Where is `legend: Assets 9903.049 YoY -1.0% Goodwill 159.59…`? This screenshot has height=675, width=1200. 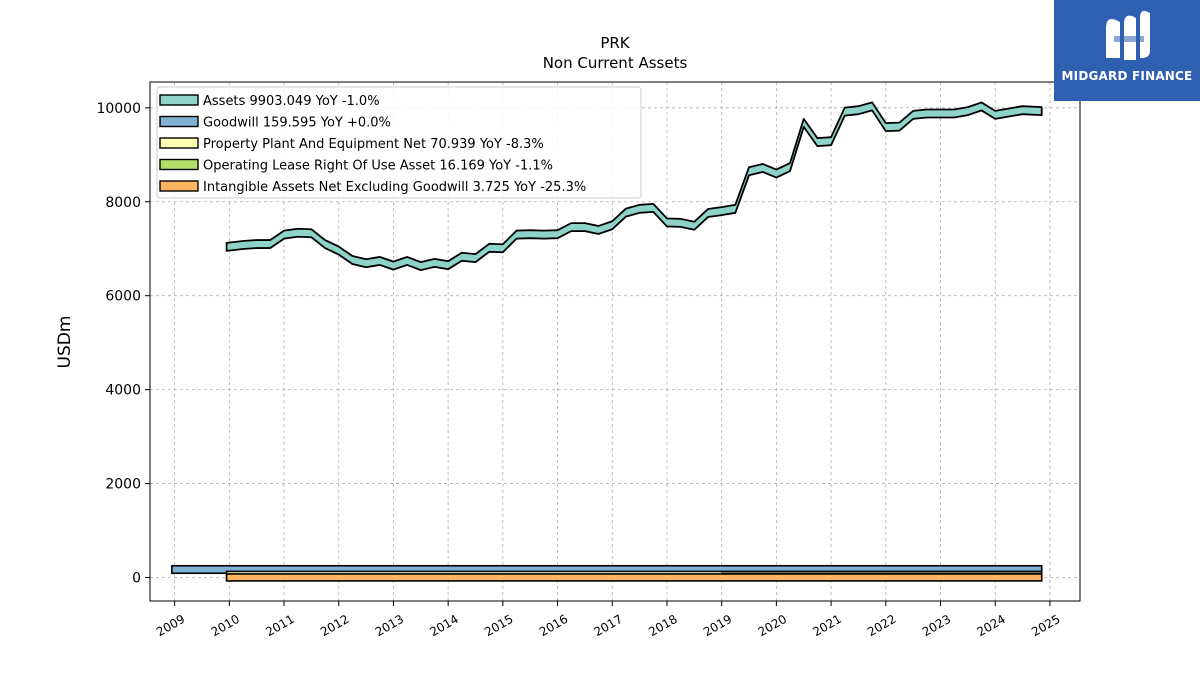
legend: Assets 9903.049 YoY -1.0% Goodwill 159.59… is located at coordinates (399, 142).